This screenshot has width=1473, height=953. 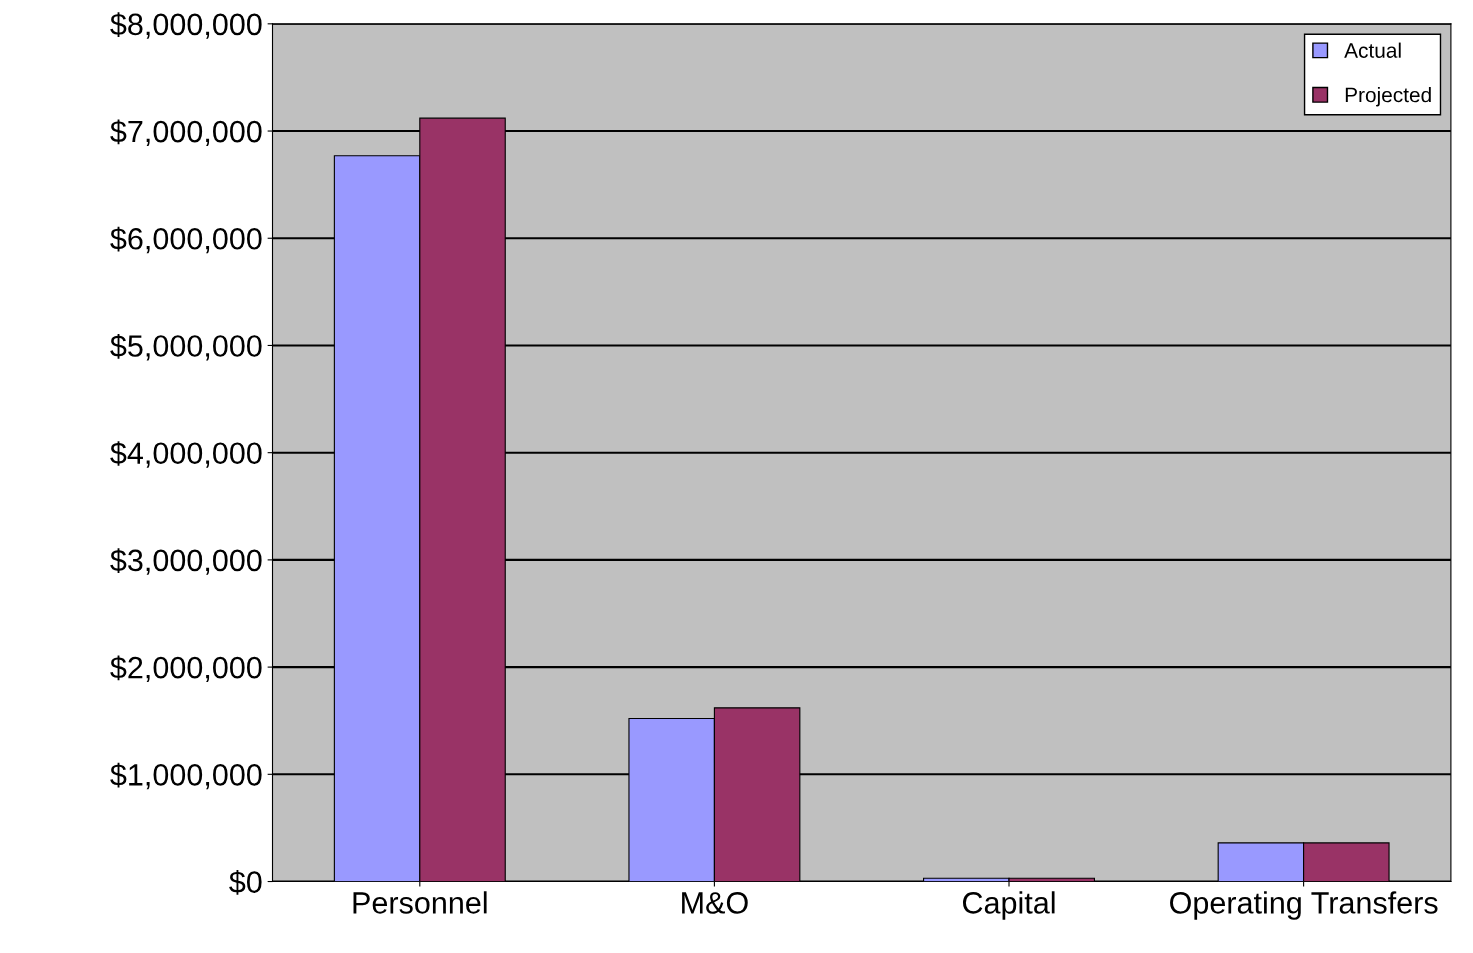 What do you see at coordinates (186, 347) in the screenshot?
I see `y-tick-label: $5,000,000` at bounding box center [186, 347].